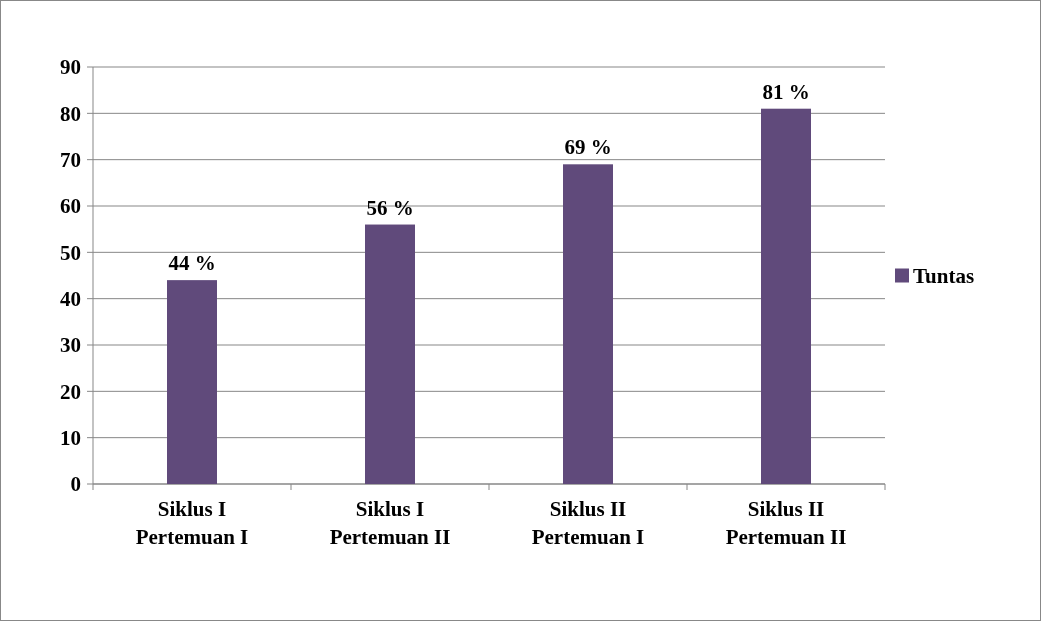  I want to click on y-tick-label: 70, so click(70, 160).